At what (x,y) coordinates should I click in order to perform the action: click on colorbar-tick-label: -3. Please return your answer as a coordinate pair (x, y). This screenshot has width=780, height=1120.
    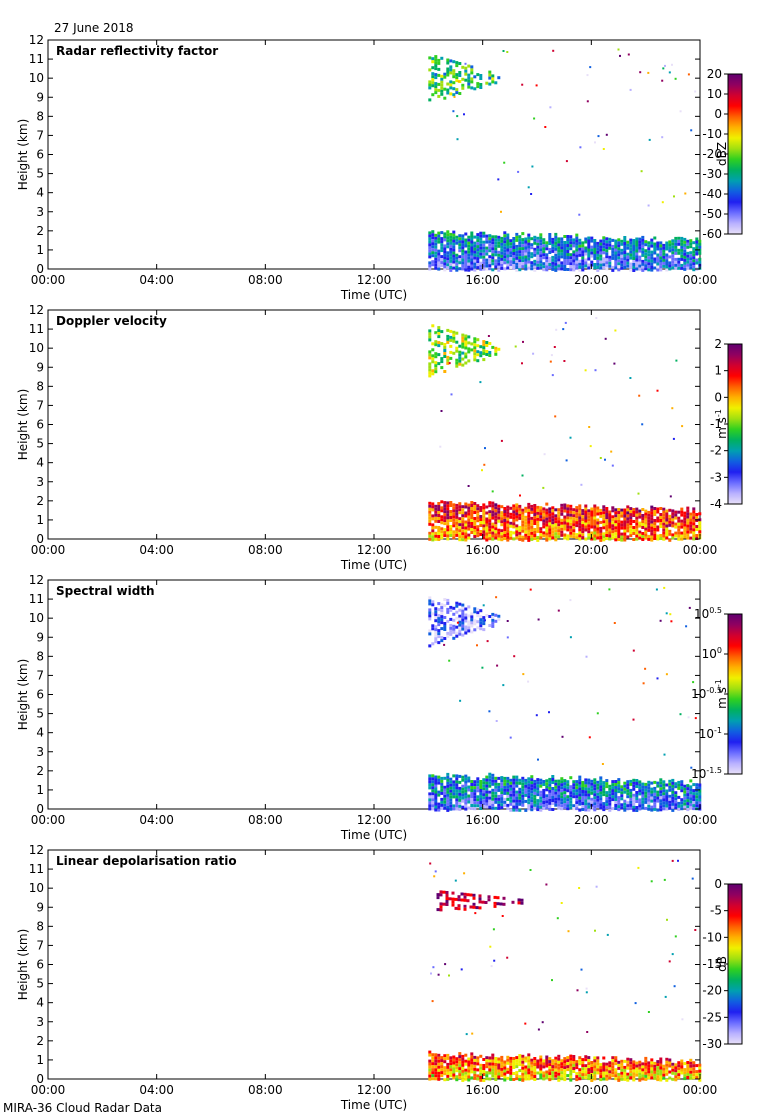
    Looking at the image, I should click on (716, 477).